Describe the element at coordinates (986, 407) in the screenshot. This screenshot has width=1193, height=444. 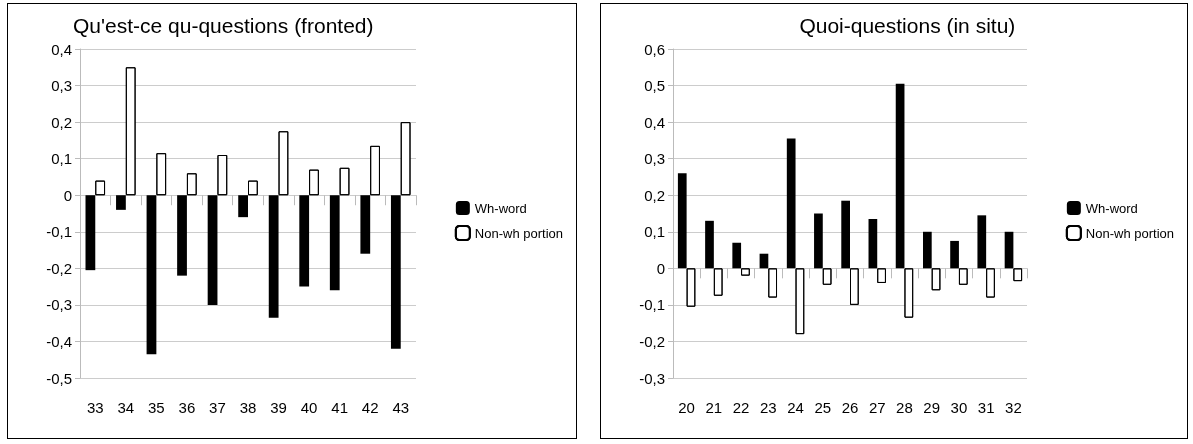
I see `x-tick-label: 31` at that location.